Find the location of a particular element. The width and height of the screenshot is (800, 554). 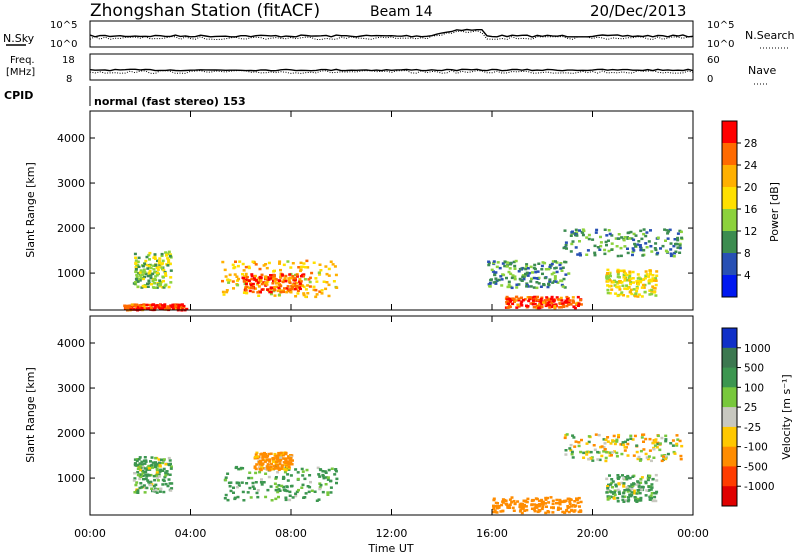

nsky-tick-bottom: 10^0 is located at coordinates (63, 44).